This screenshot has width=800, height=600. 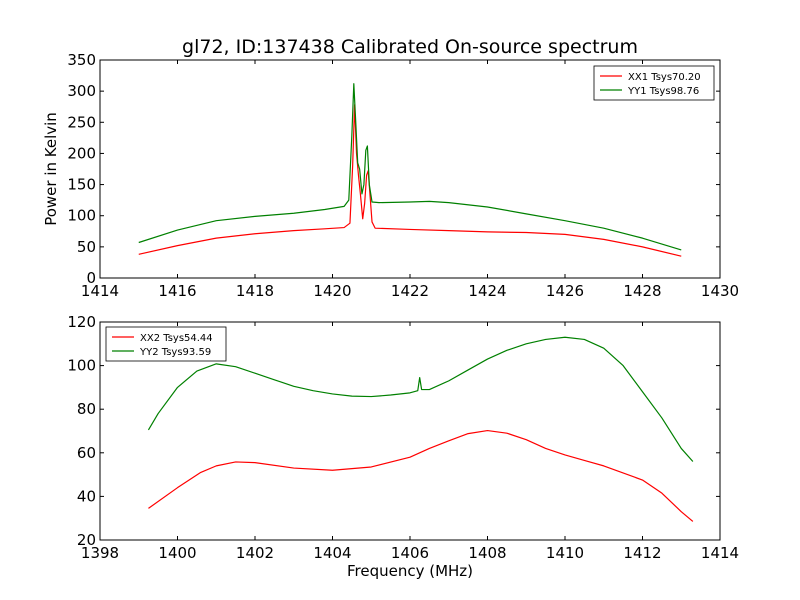 What do you see at coordinates (663, 91) in the screenshot?
I see `legend-entry-label: YY1 Tsys98.76` at bounding box center [663, 91].